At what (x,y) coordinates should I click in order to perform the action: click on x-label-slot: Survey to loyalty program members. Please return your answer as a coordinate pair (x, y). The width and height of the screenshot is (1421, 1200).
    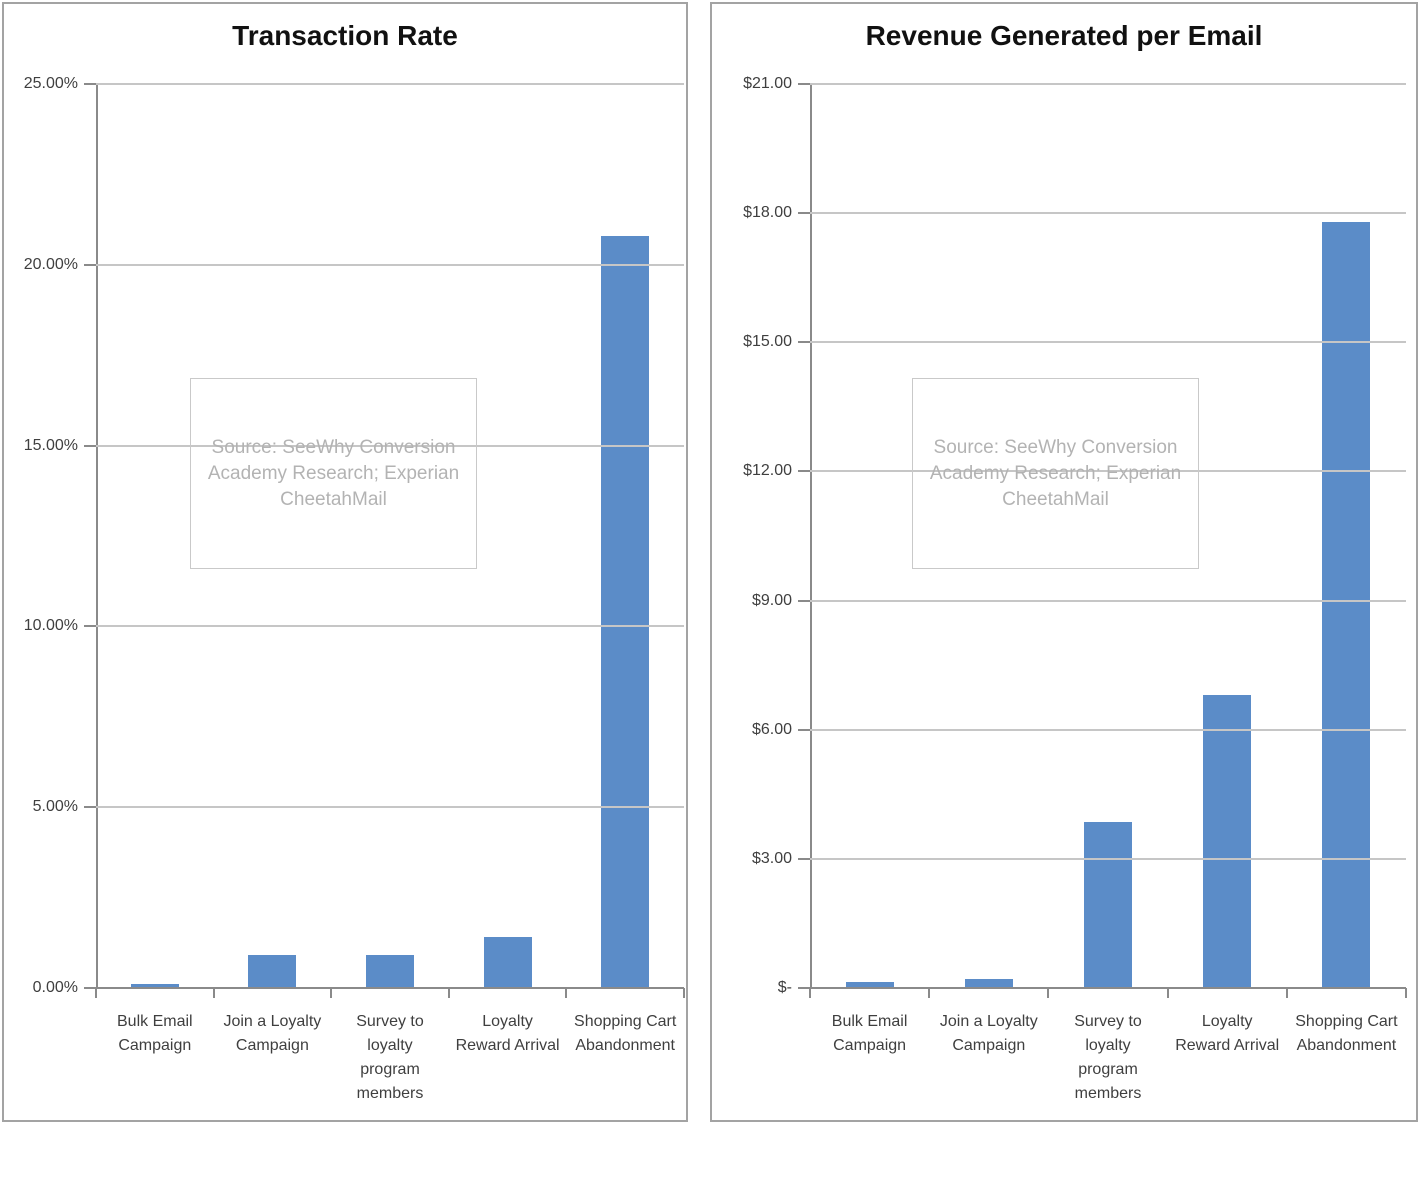
    Looking at the image, I should click on (1107, 1058).